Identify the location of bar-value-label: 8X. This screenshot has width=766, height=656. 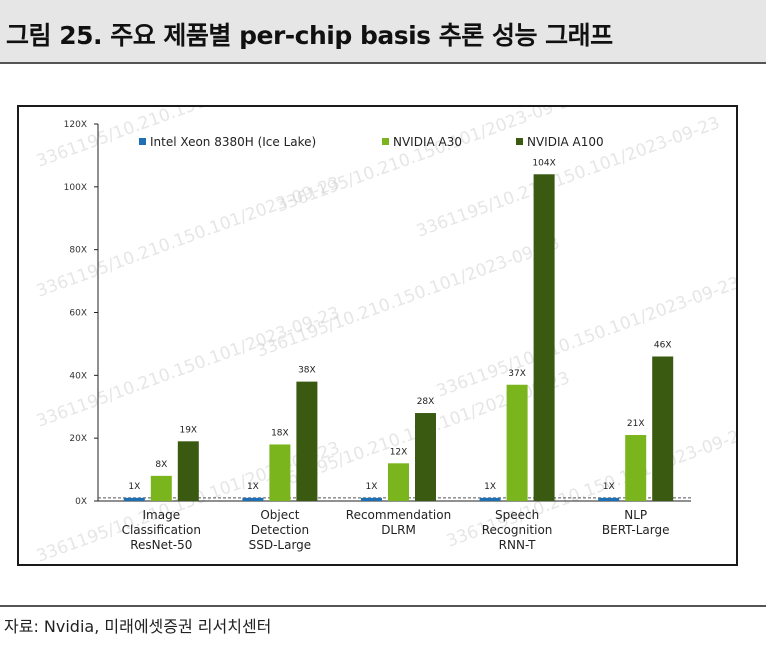
(161, 465).